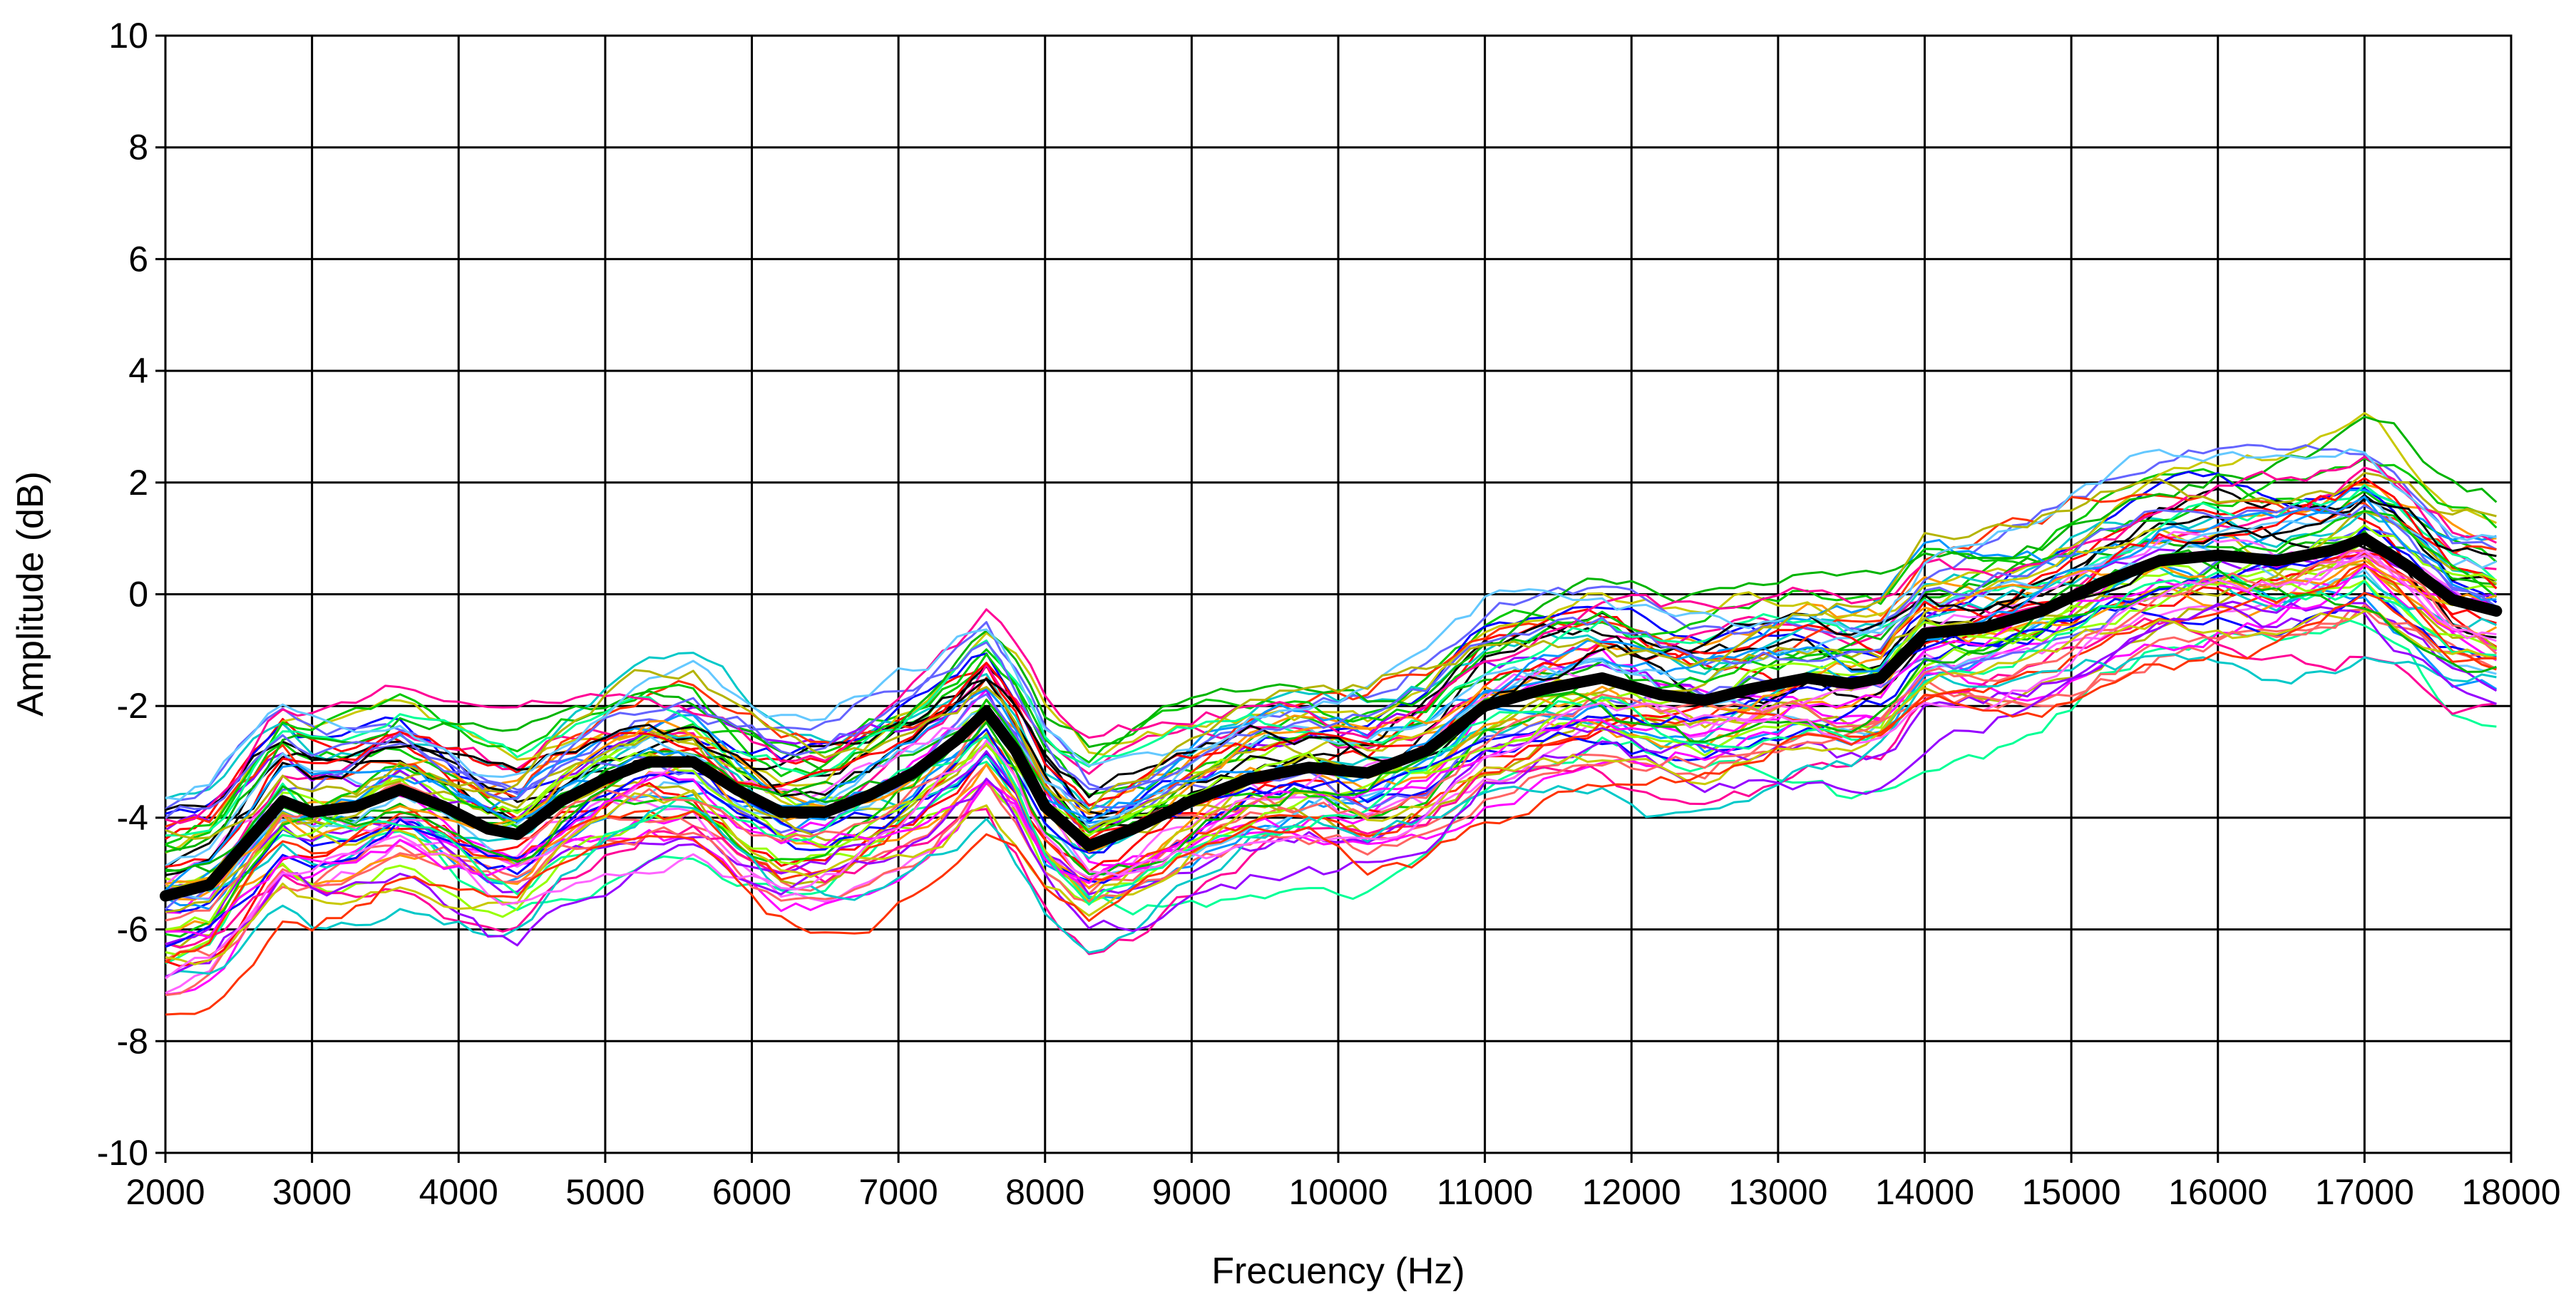  What do you see at coordinates (2510, 1192) in the screenshot?
I see `x-tick-label: 18000` at bounding box center [2510, 1192].